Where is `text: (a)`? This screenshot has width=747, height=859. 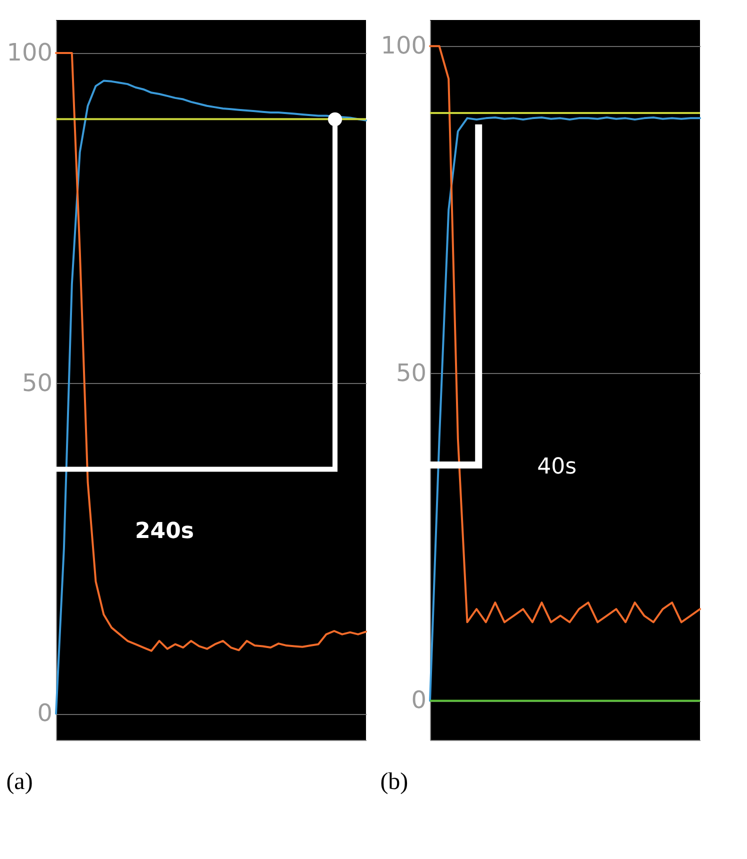
text: (a) is located at coordinates (19, 782).